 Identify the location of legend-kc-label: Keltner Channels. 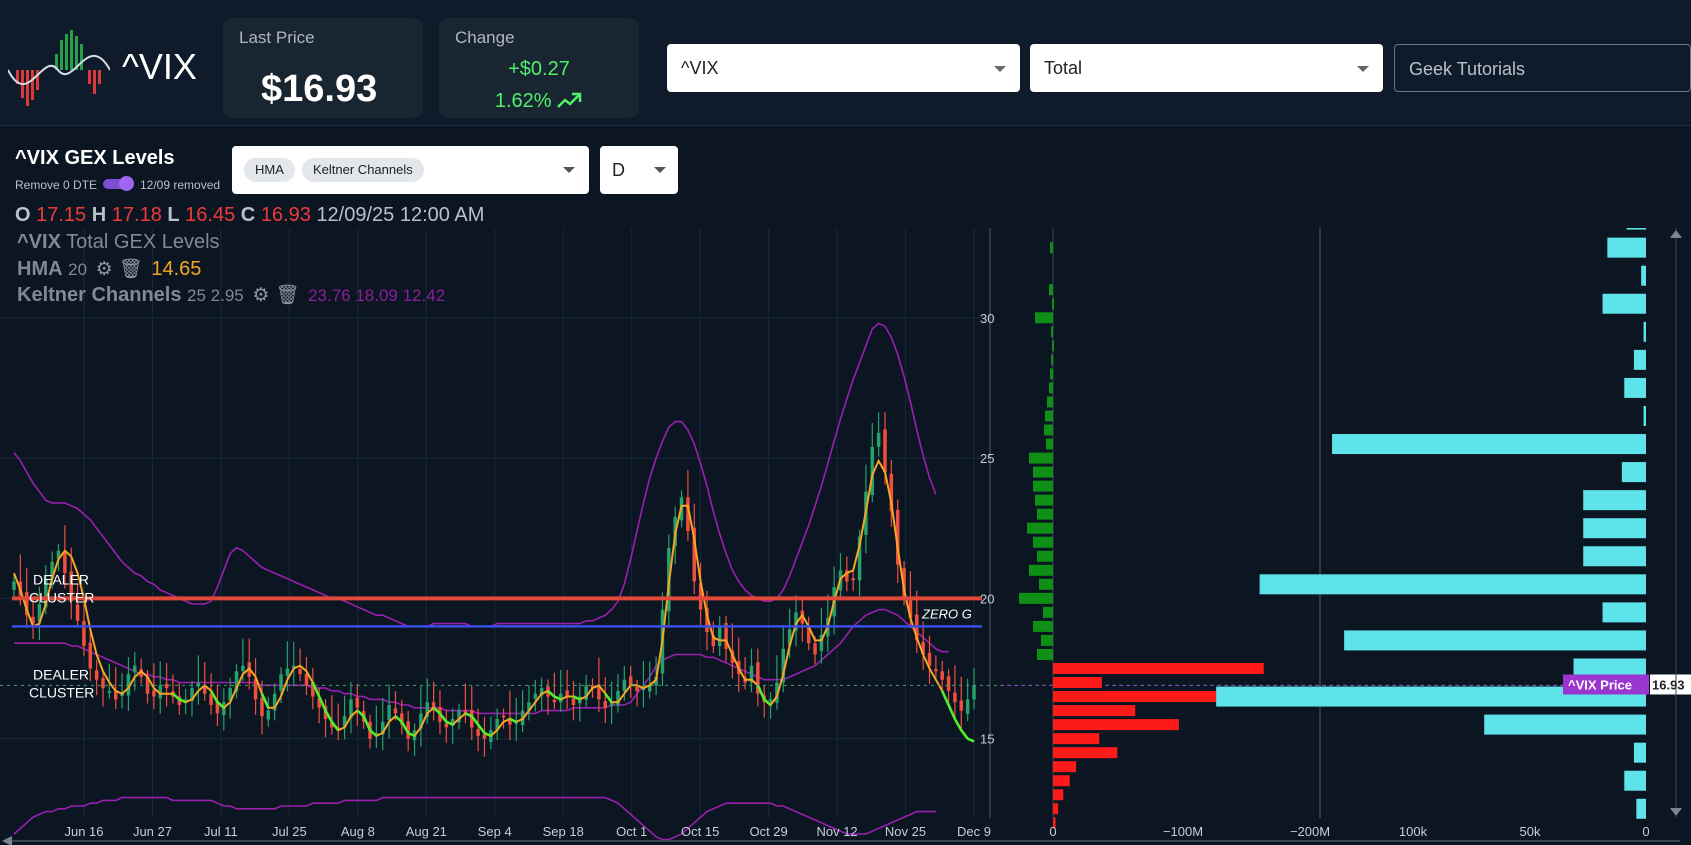
(99, 295).